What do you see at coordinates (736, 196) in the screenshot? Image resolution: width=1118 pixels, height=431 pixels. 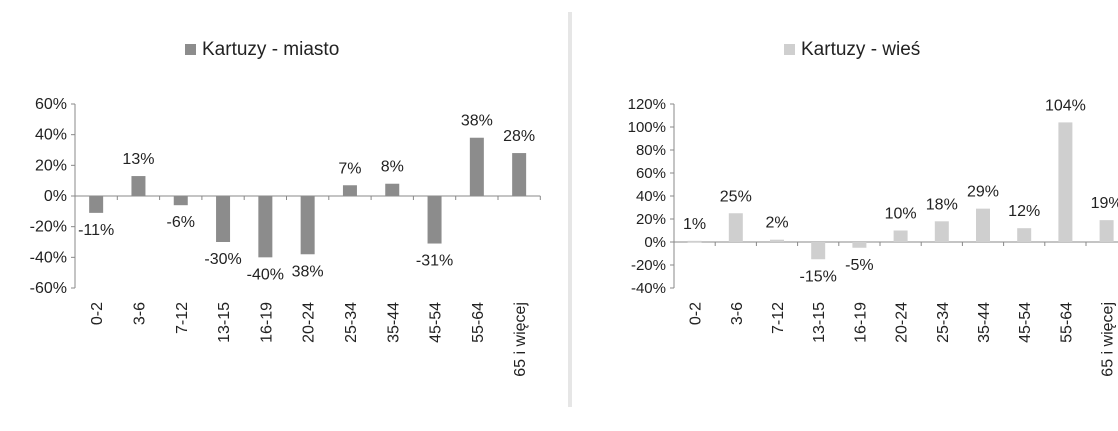 I see `data-label: 25%` at bounding box center [736, 196].